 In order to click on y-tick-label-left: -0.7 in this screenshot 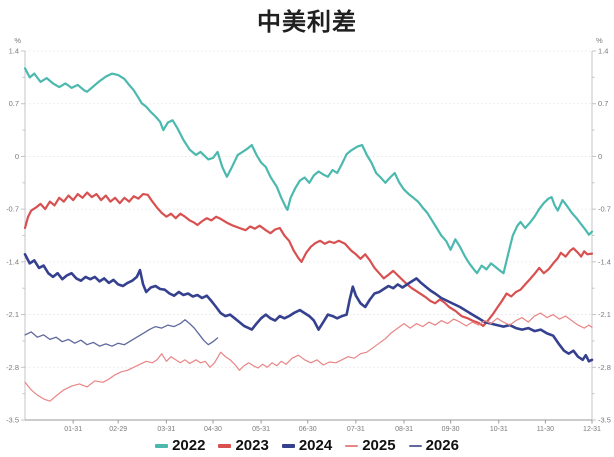, I will do `click(12, 209)`.